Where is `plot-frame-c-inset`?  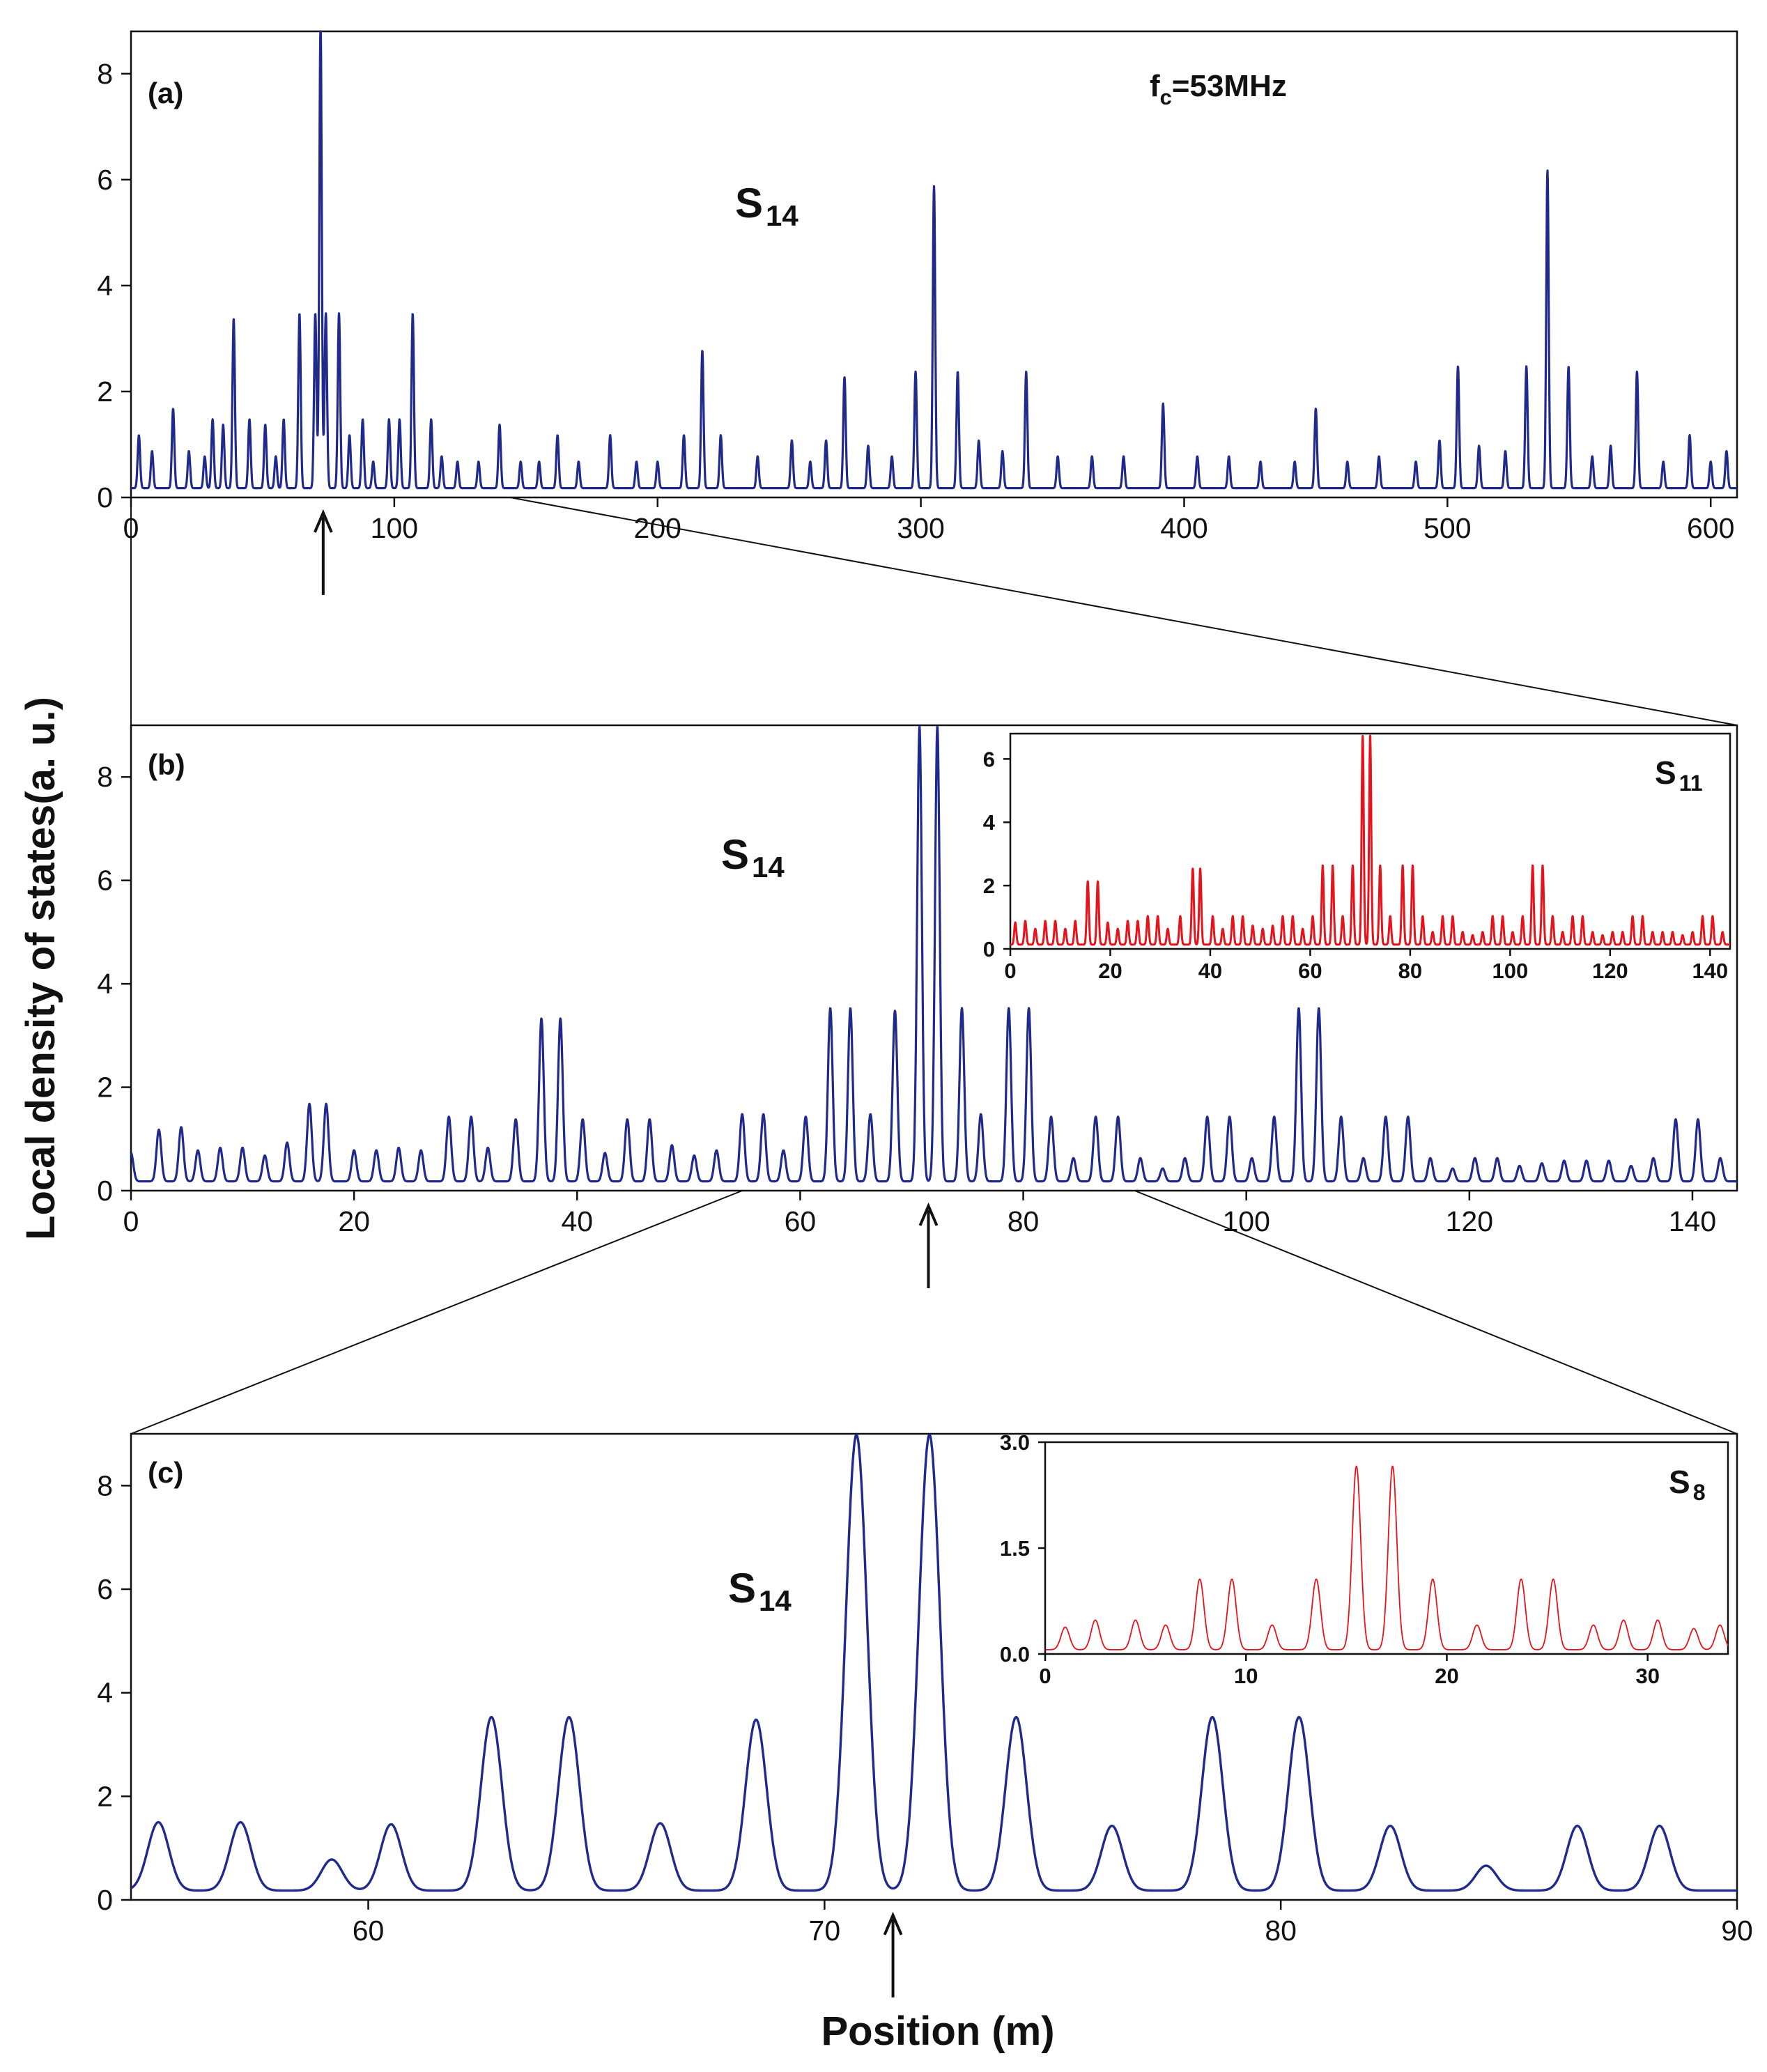 plot-frame-c-inset is located at coordinates (1386, 1548).